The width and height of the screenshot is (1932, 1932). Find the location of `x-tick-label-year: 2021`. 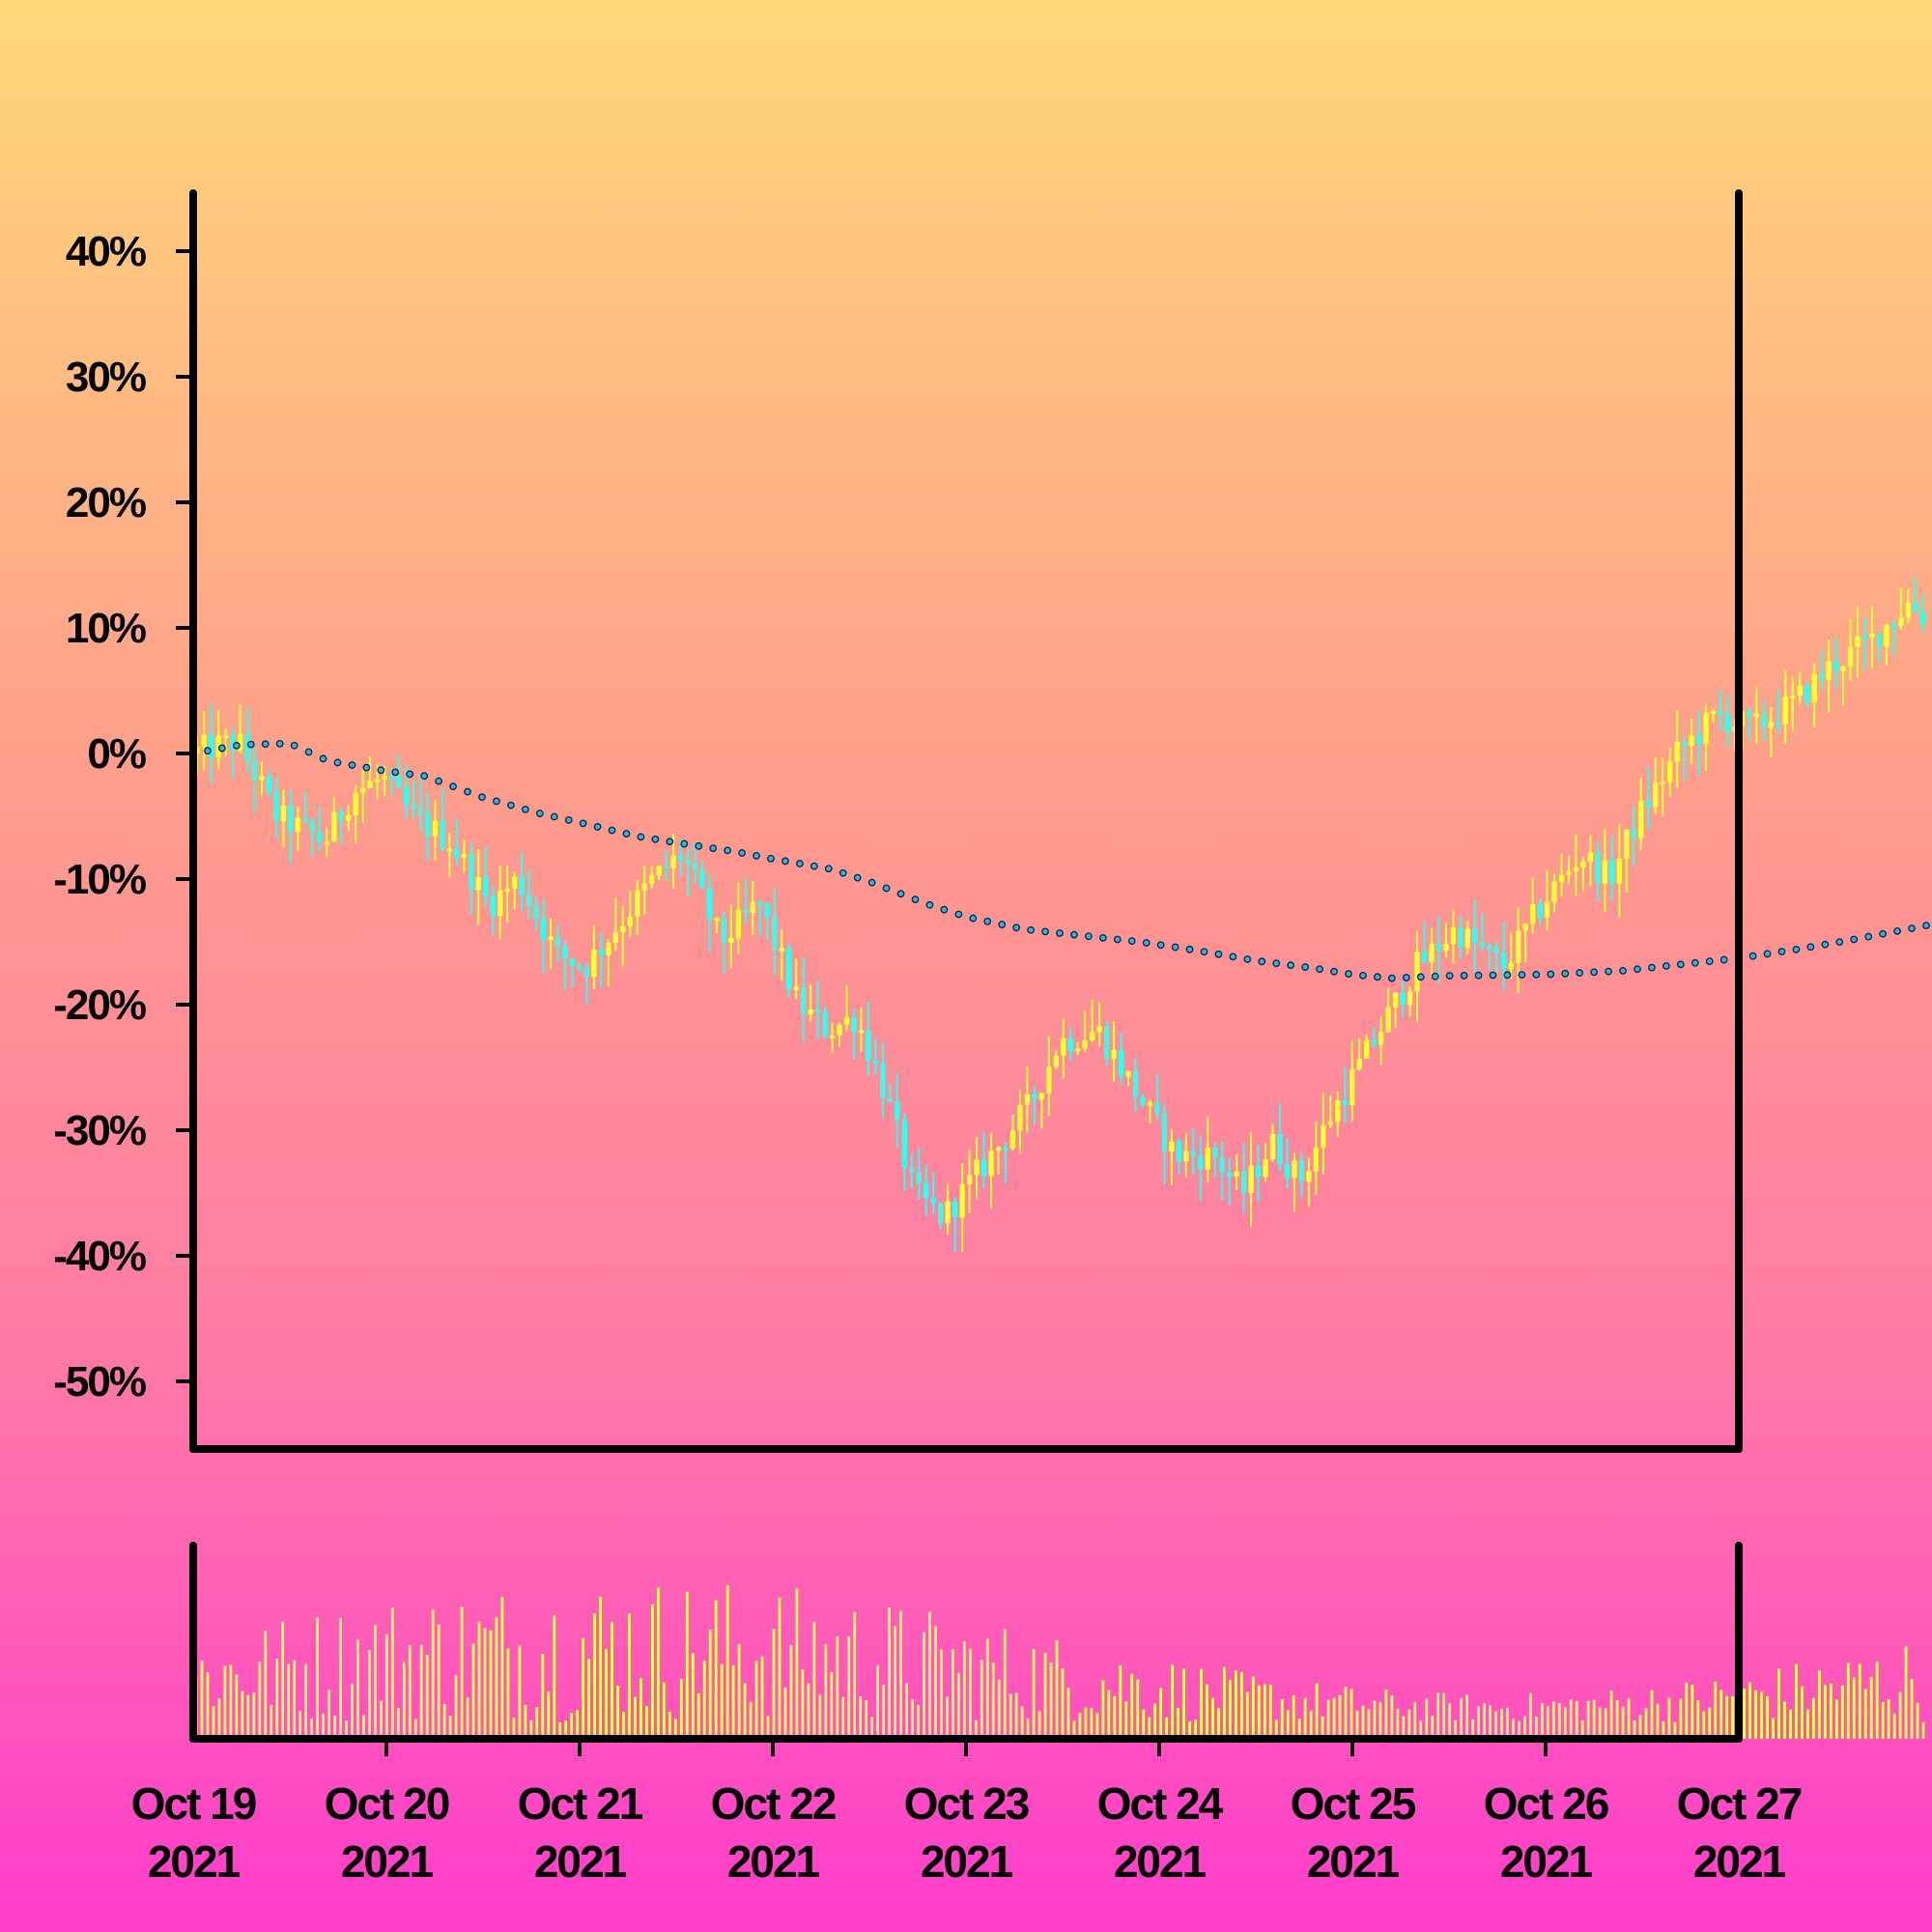

x-tick-label-year: 2021 is located at coordinates (967, 1861).